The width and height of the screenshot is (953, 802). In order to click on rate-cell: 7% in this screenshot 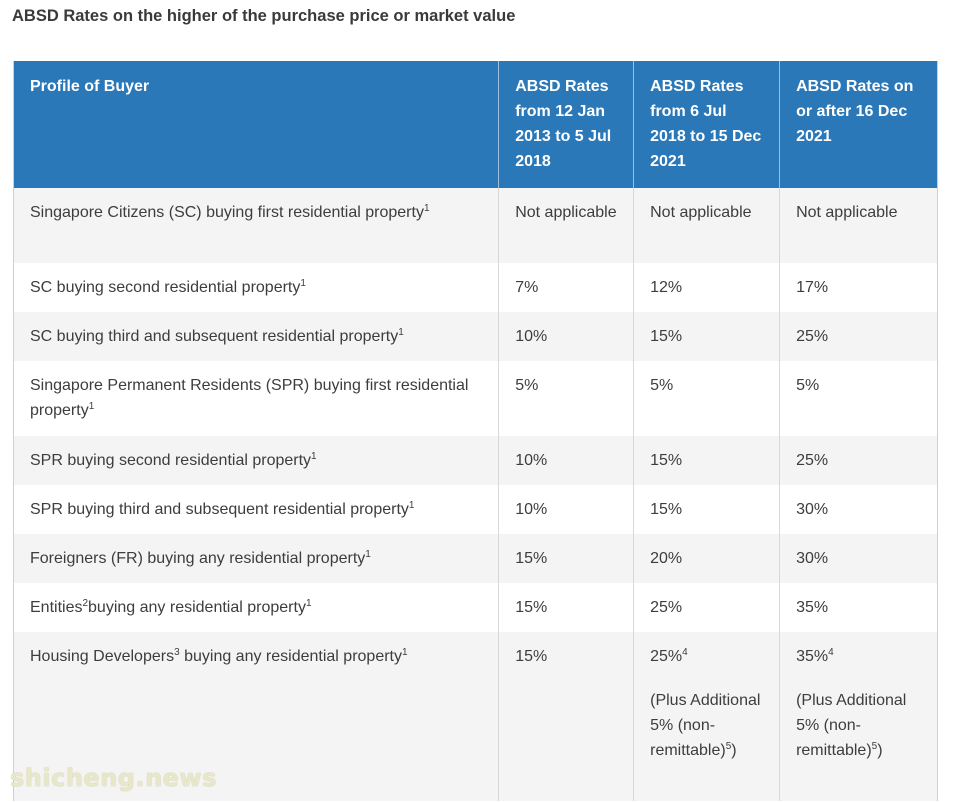, I will do `click(566, 287)`.